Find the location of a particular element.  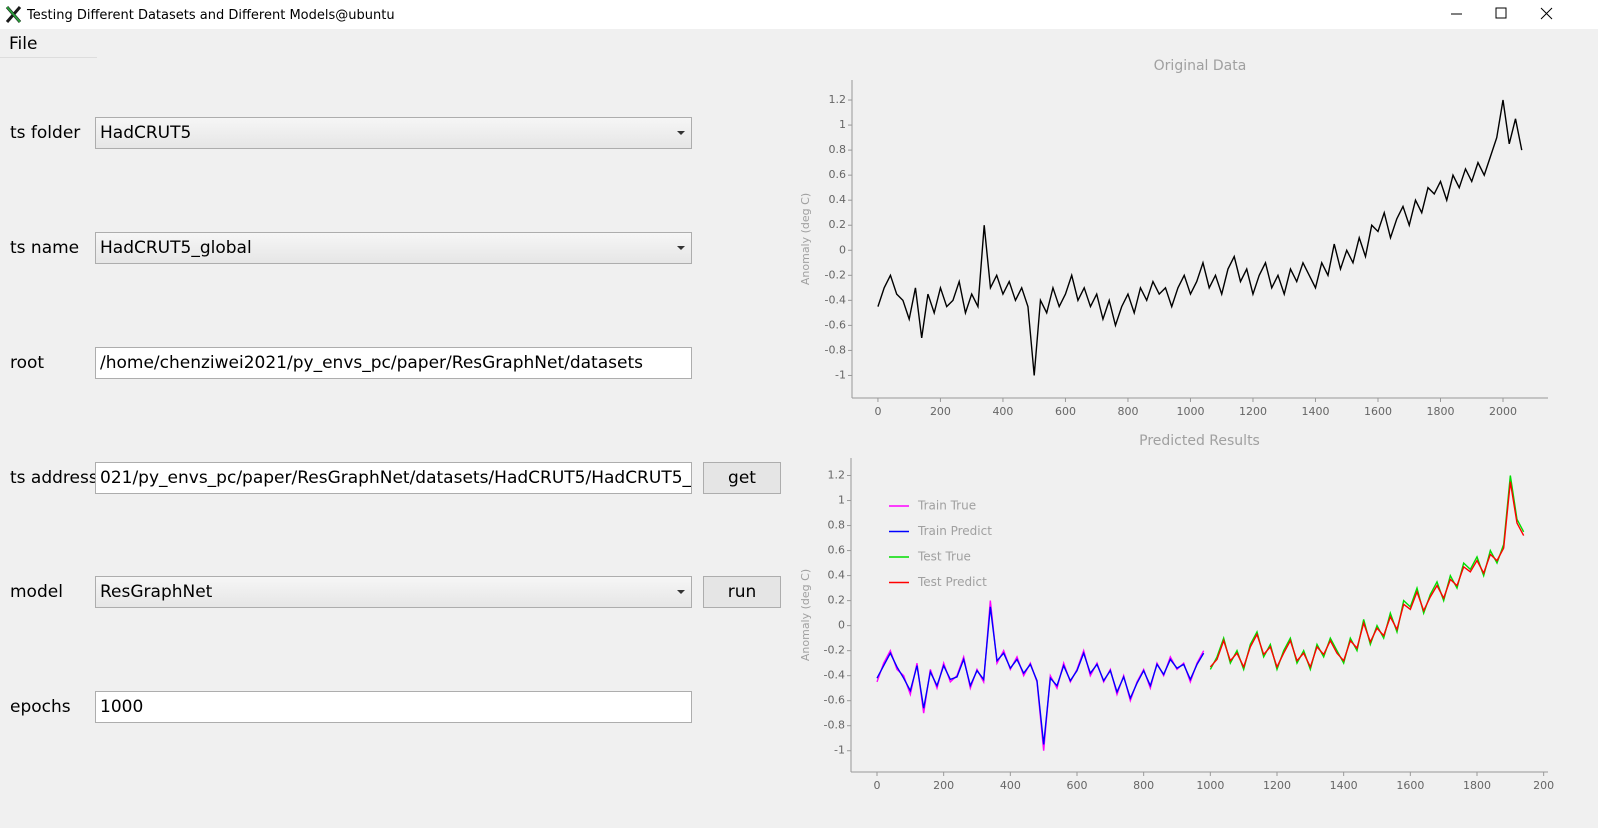

ts-name-combo: HadCRUT5_global is located at coordinates (393, 248).